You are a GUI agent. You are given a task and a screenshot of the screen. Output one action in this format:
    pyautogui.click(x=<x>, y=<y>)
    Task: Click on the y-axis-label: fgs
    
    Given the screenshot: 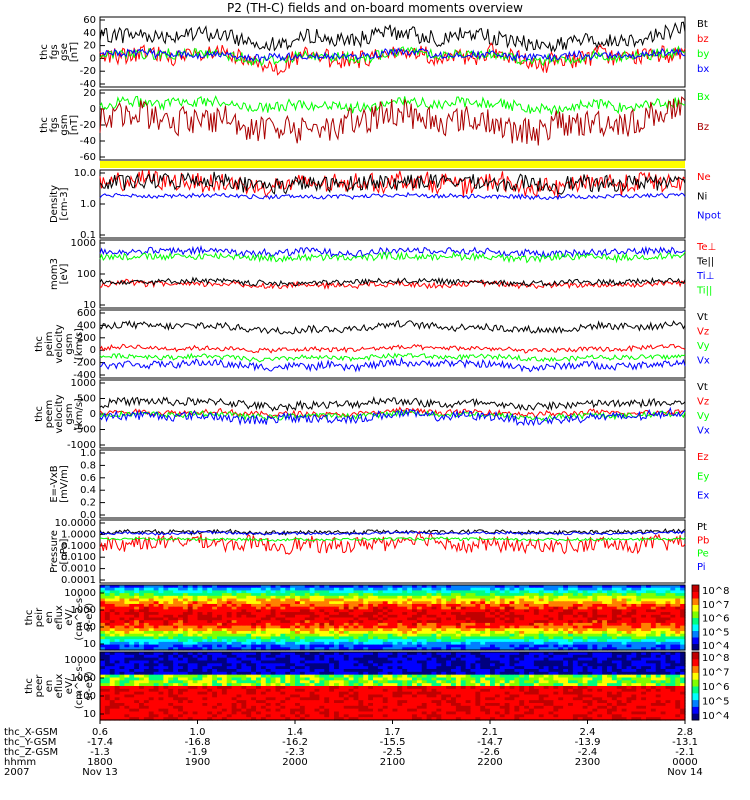 What is the action you would take?
    pyautogui.click(x=54, y=51)
    